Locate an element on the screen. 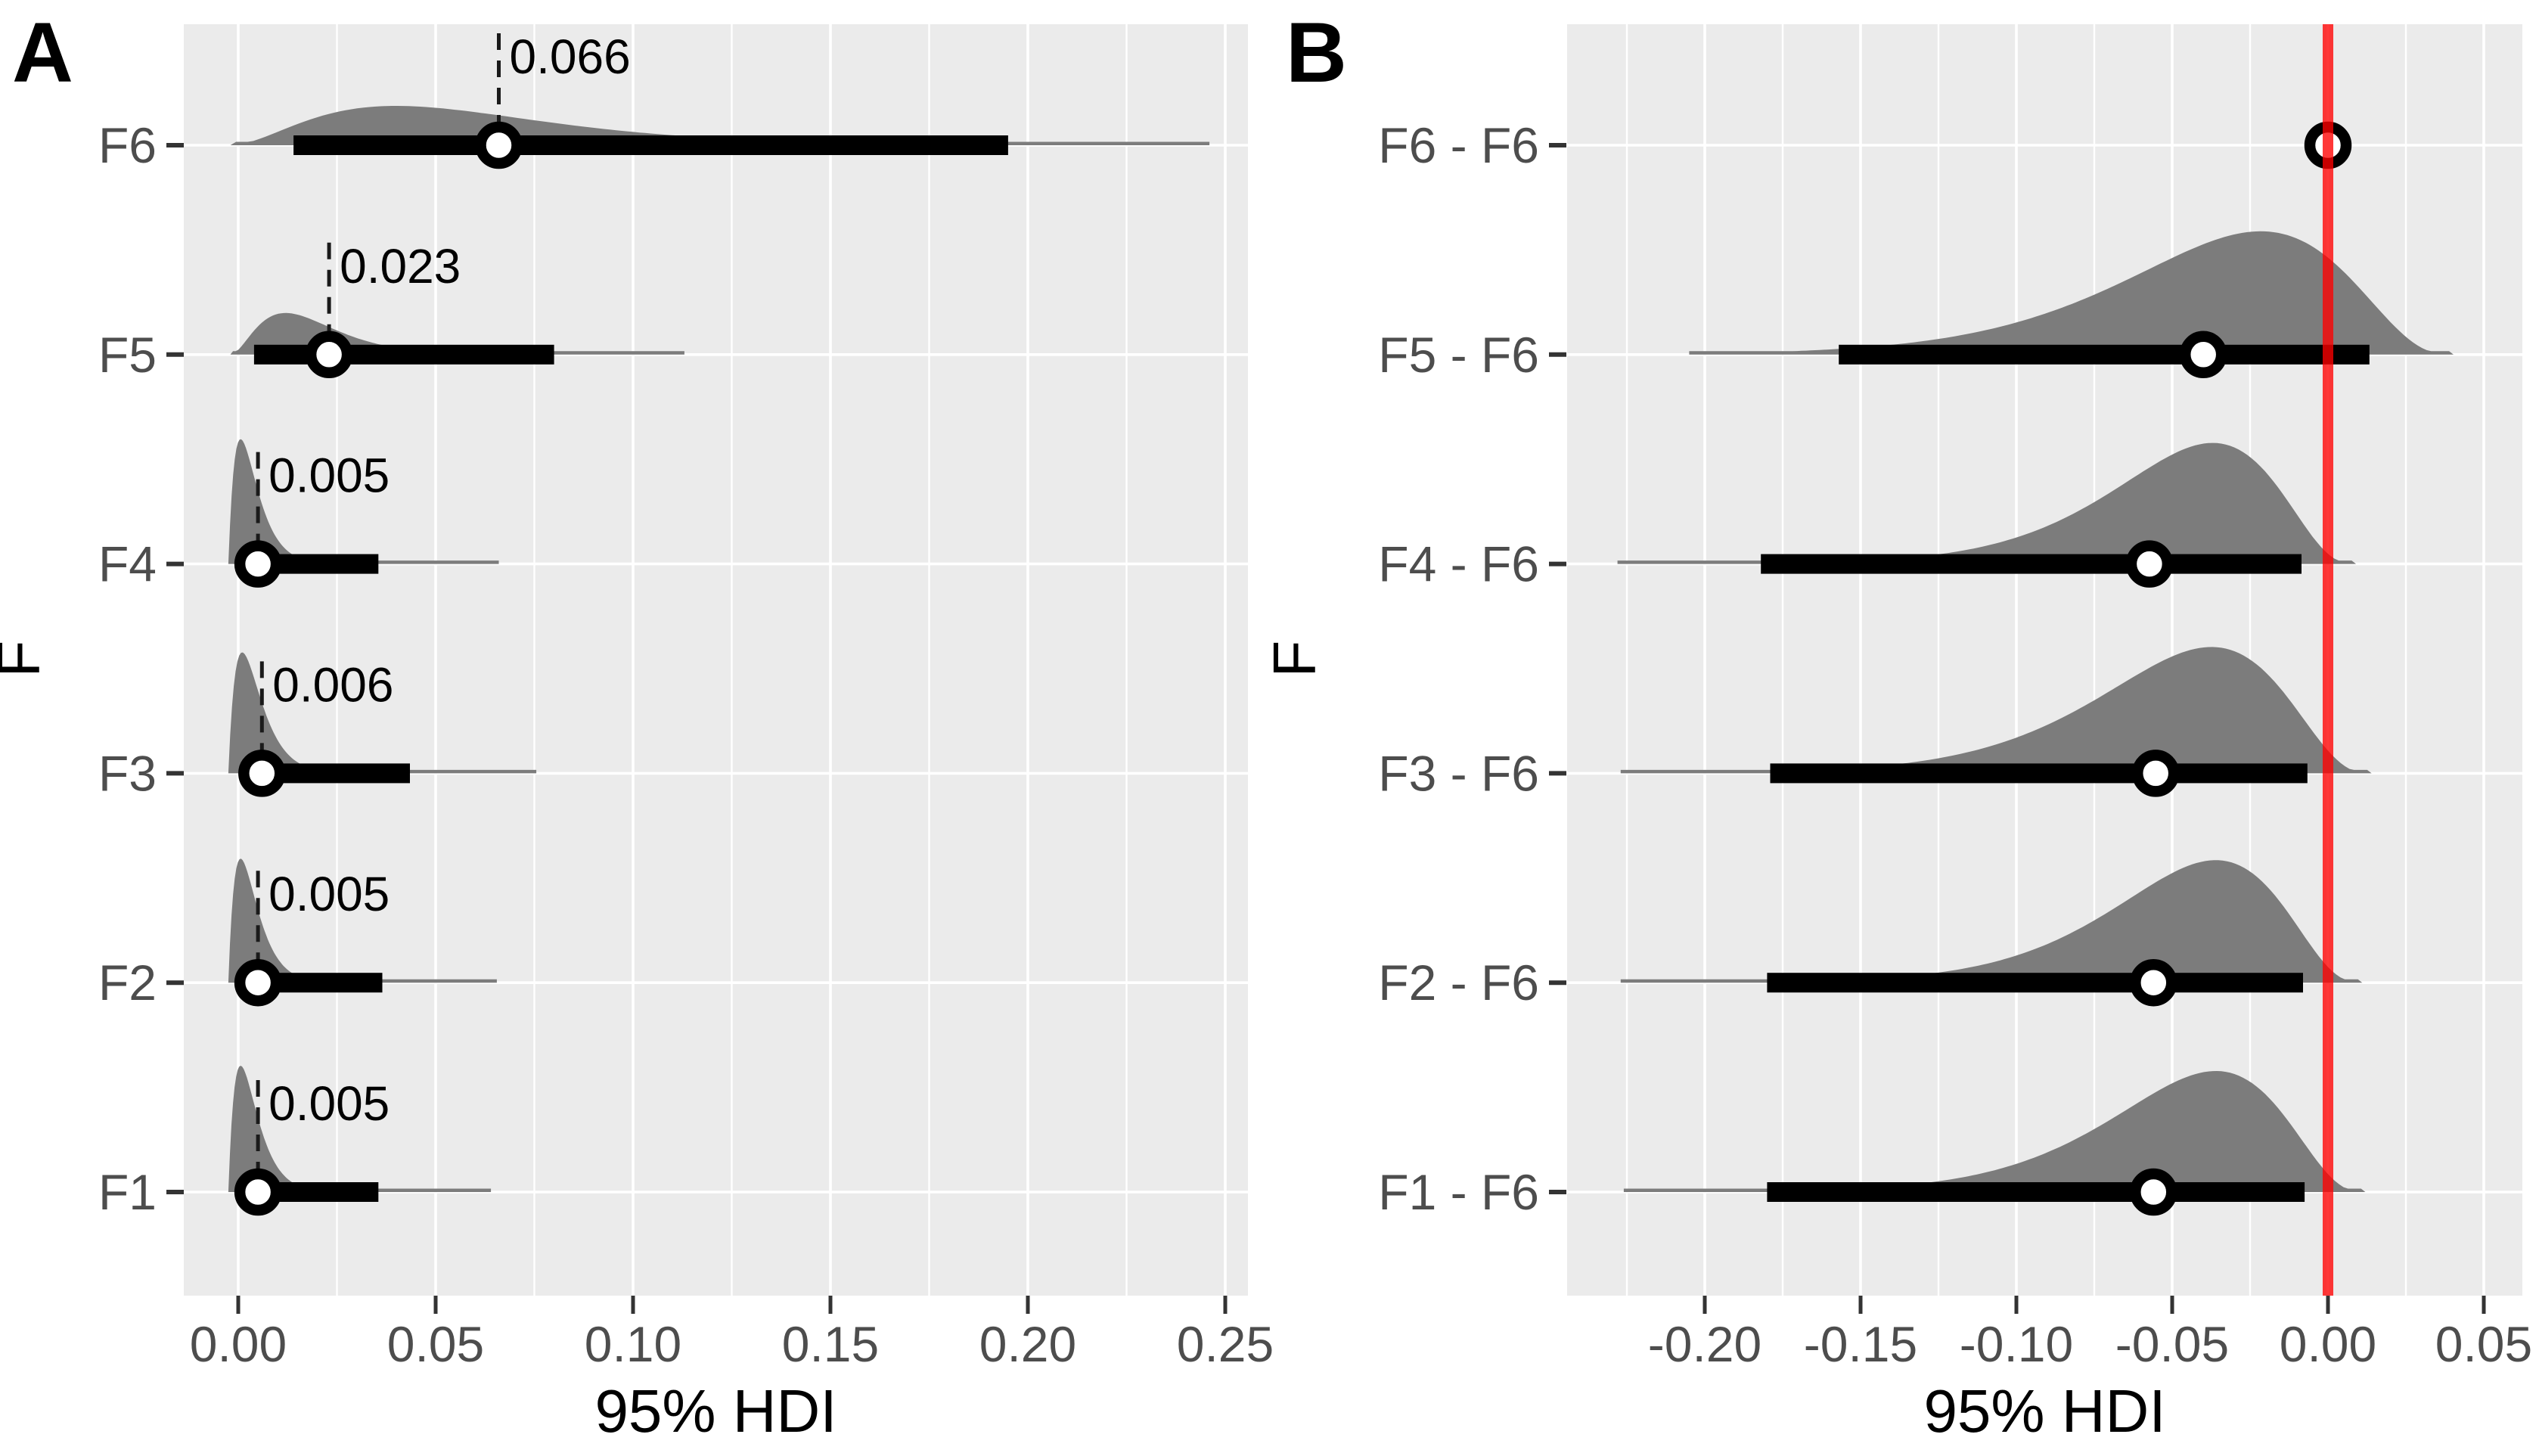 The width and height of the screenshot is (2539, 1456). panel-b-y-tick-label: F1 - F6 is located at coordinates (1458, 1192).